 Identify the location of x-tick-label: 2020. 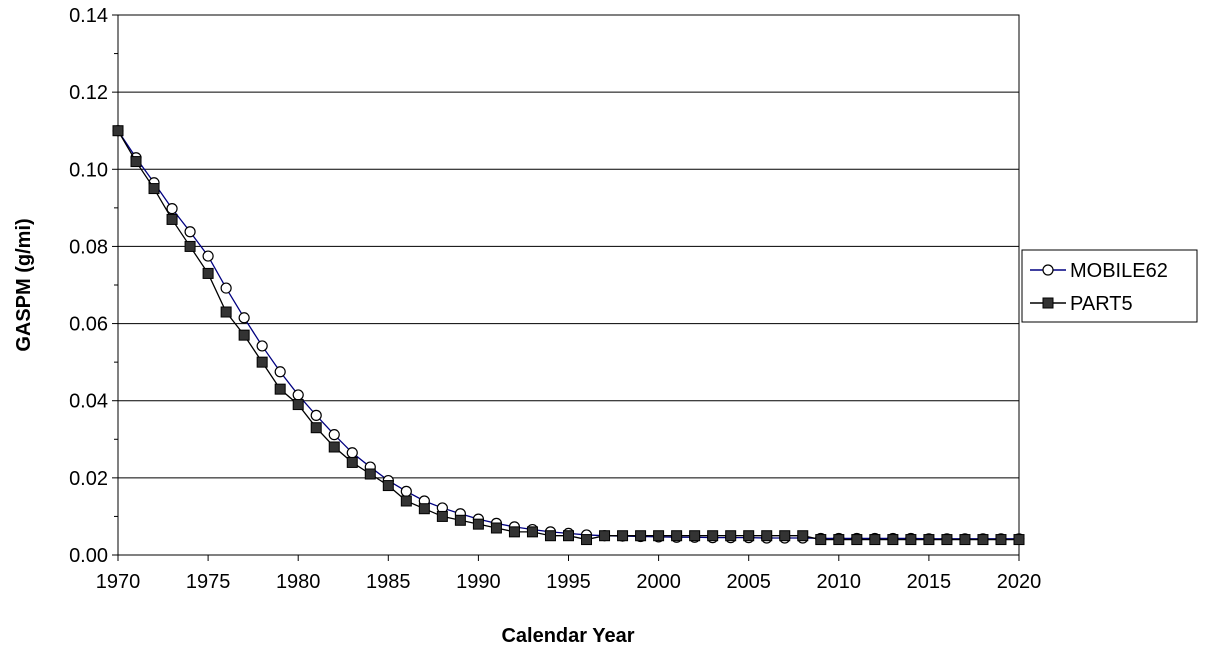
(1019, 582).